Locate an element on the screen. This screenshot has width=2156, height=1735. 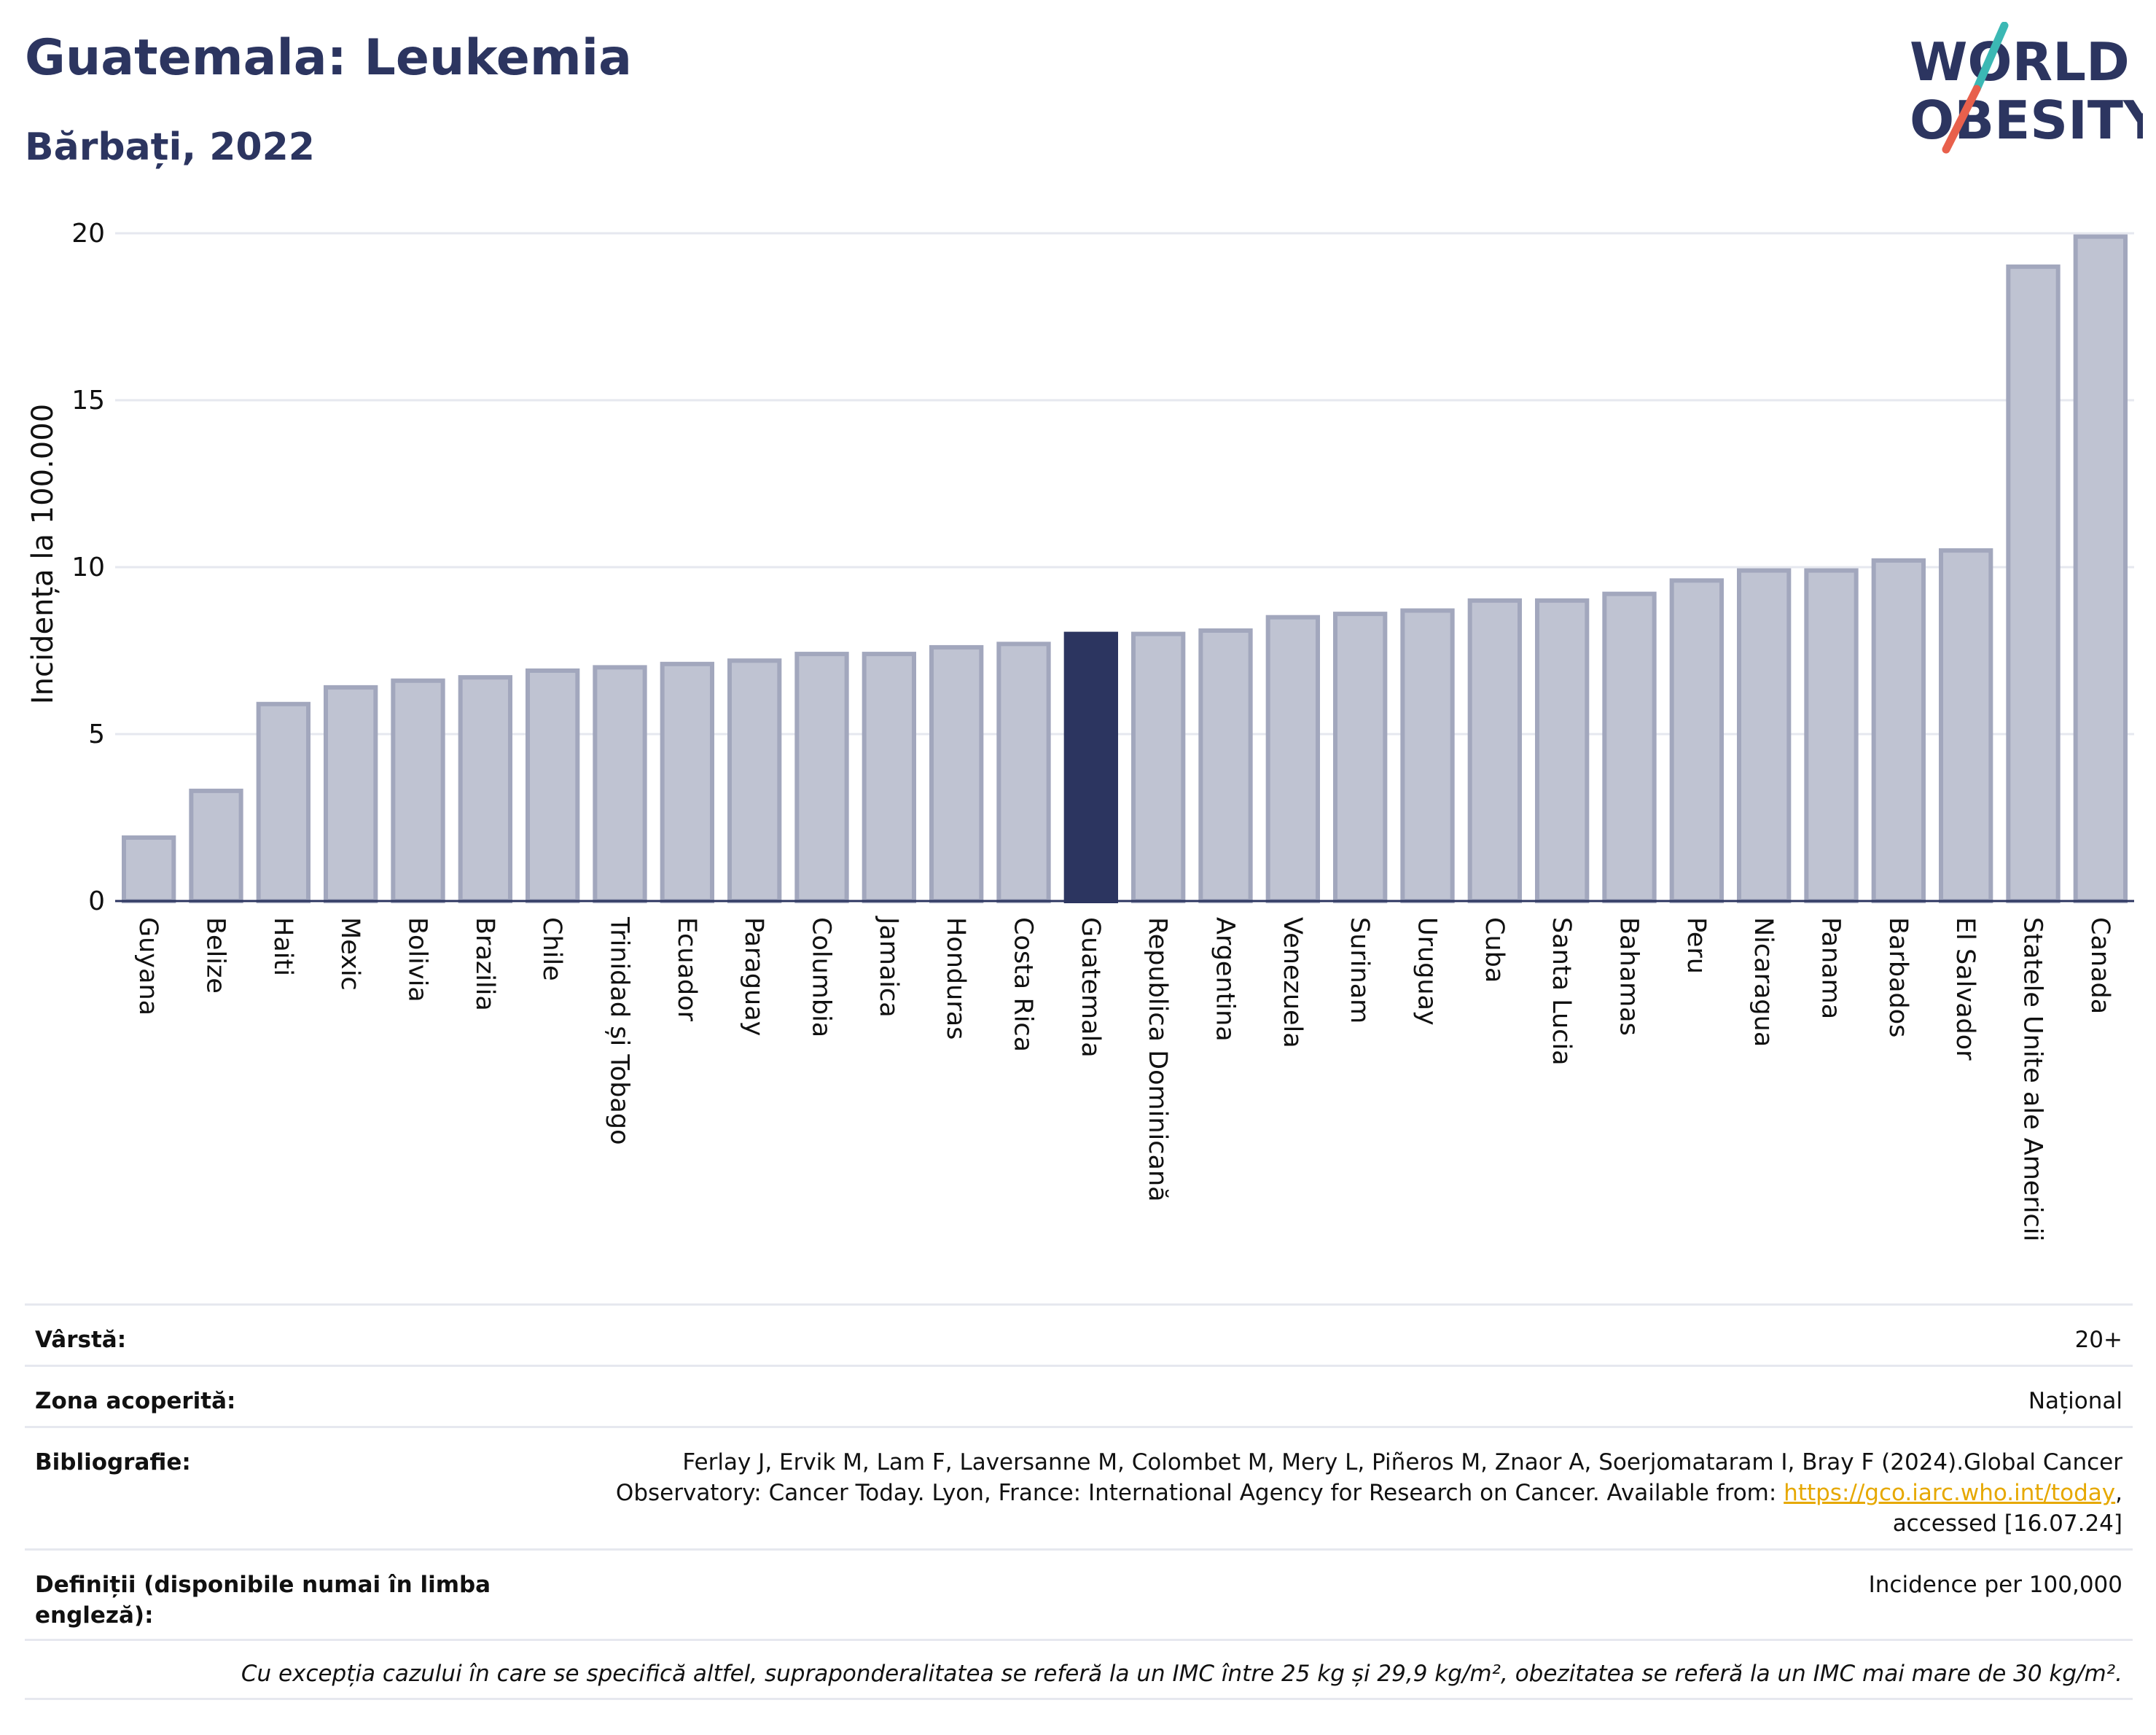
bar-costa-rica is located at coordinates (1024, 773).